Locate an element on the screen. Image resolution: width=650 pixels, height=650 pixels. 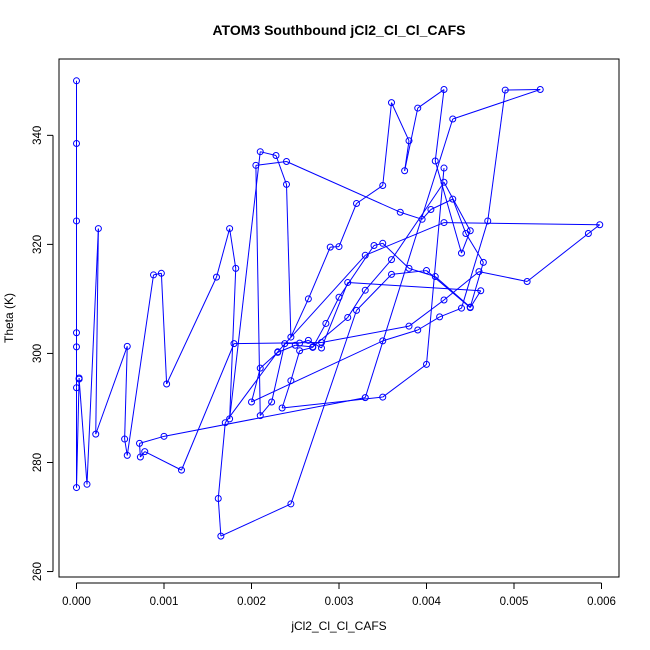
y-tick-label: 340 is located at coordinates (38, 135).